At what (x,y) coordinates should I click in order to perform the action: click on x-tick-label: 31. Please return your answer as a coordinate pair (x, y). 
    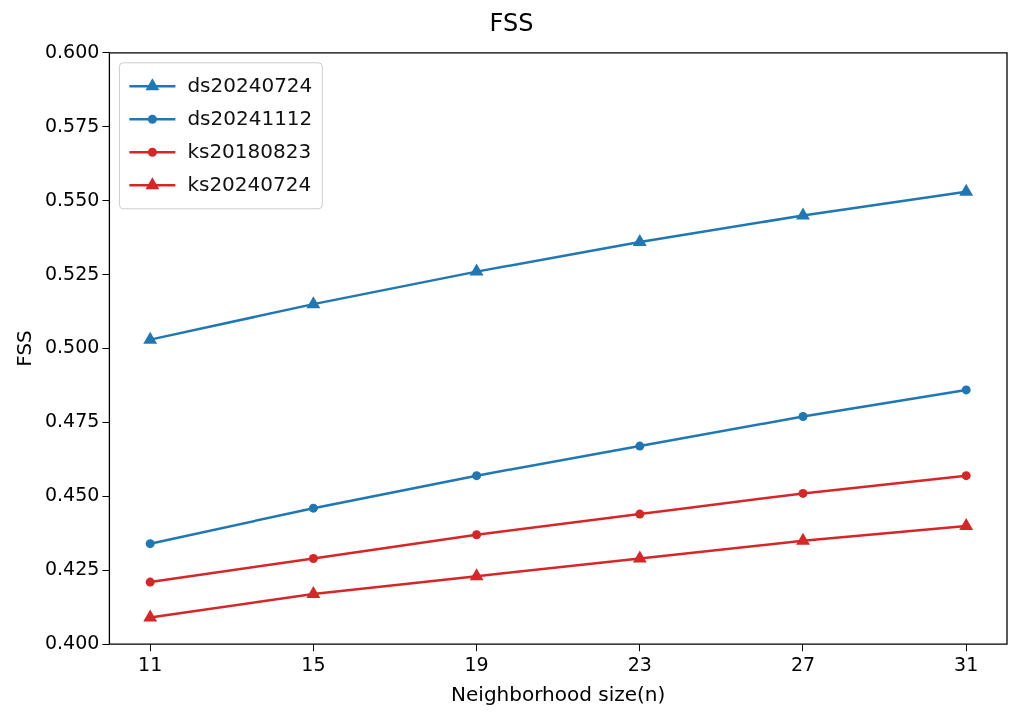
    Looking at the image, I should click on (966, 663).